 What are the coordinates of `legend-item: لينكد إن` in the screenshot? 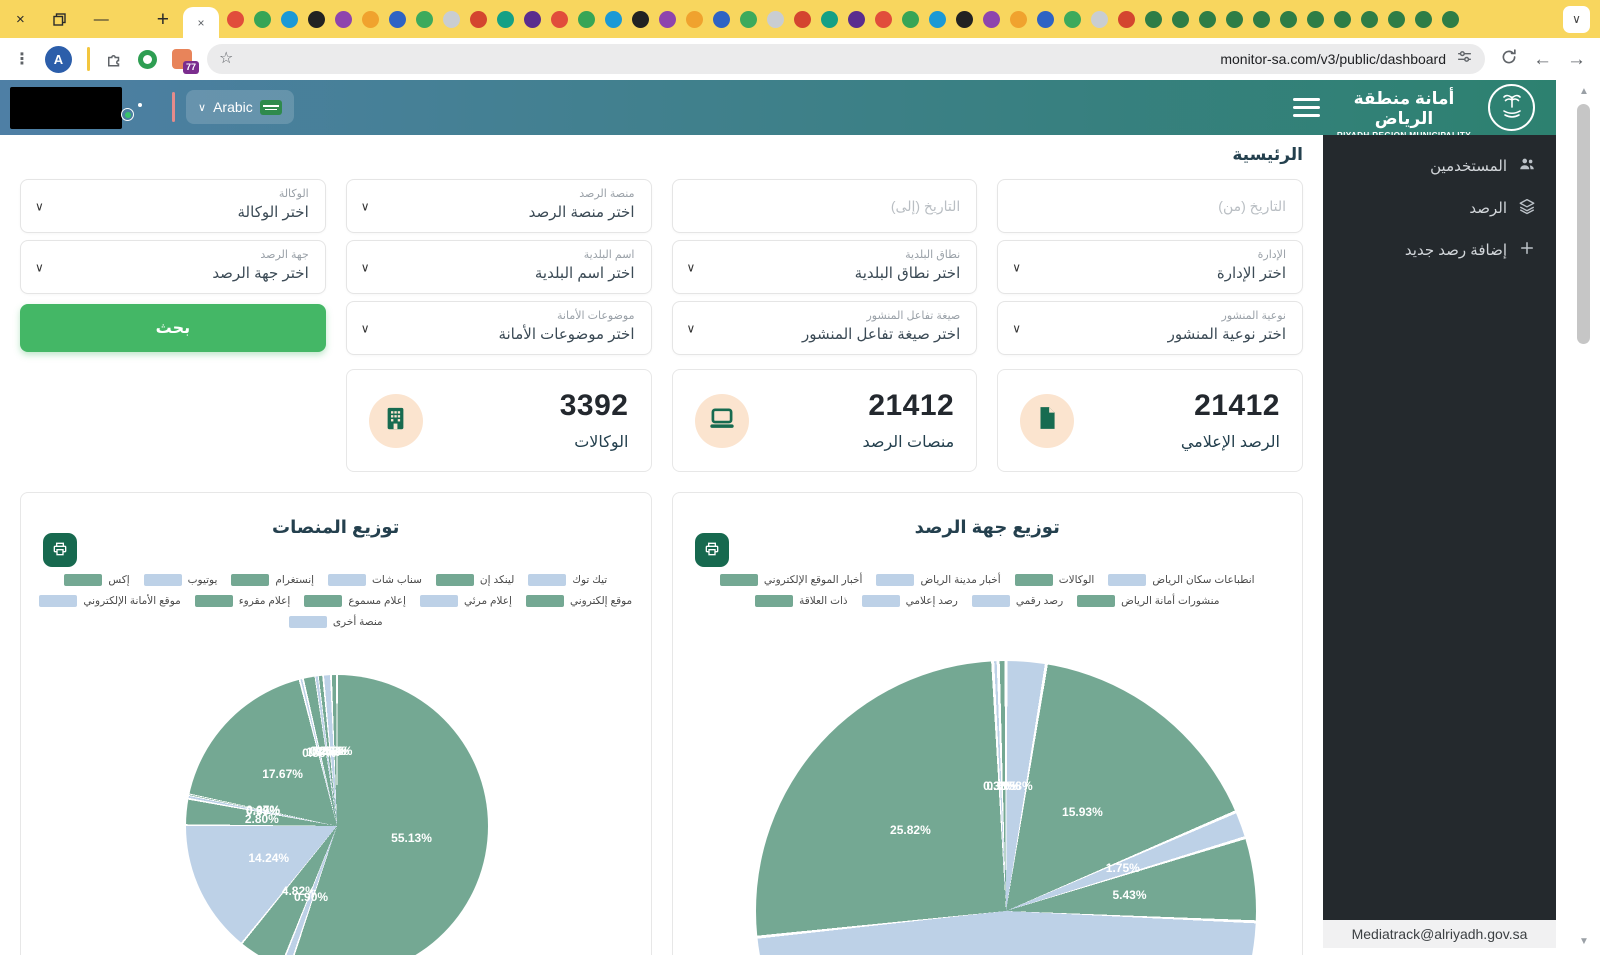 It's located at (474, 580).